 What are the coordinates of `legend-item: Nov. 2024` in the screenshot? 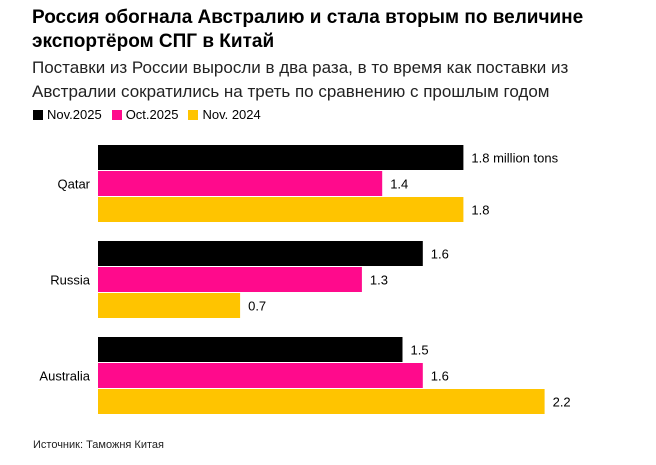 It's located at (224, 114).